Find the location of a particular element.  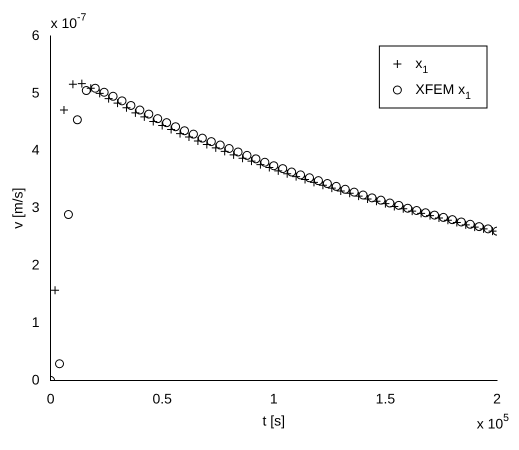

y-axis-title: v [m/s] is located at coordinates (17, 208).